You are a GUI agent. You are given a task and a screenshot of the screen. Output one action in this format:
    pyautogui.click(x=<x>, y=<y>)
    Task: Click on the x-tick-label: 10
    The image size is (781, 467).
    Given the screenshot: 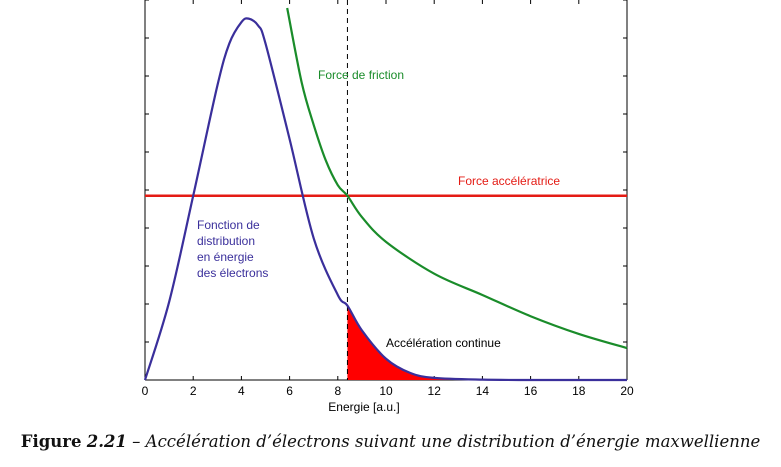 What is the action you would take?
    pyautogui.click(x=386, y=391)
    